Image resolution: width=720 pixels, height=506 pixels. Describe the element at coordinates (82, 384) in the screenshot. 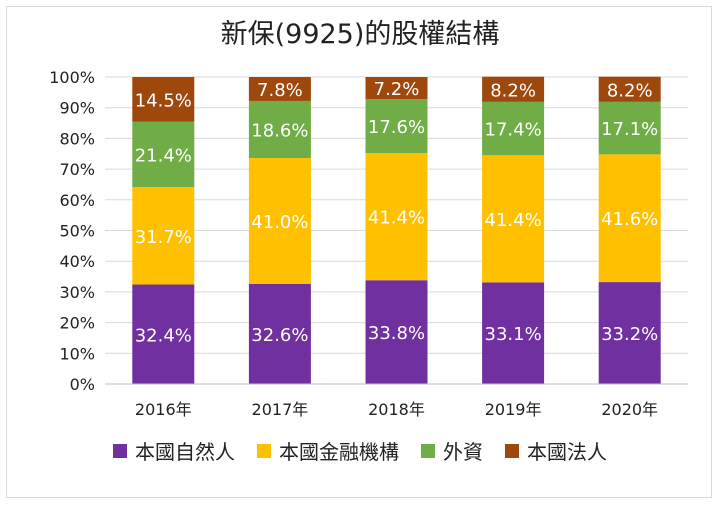

I see `y-tick-label: 0%` at that location.